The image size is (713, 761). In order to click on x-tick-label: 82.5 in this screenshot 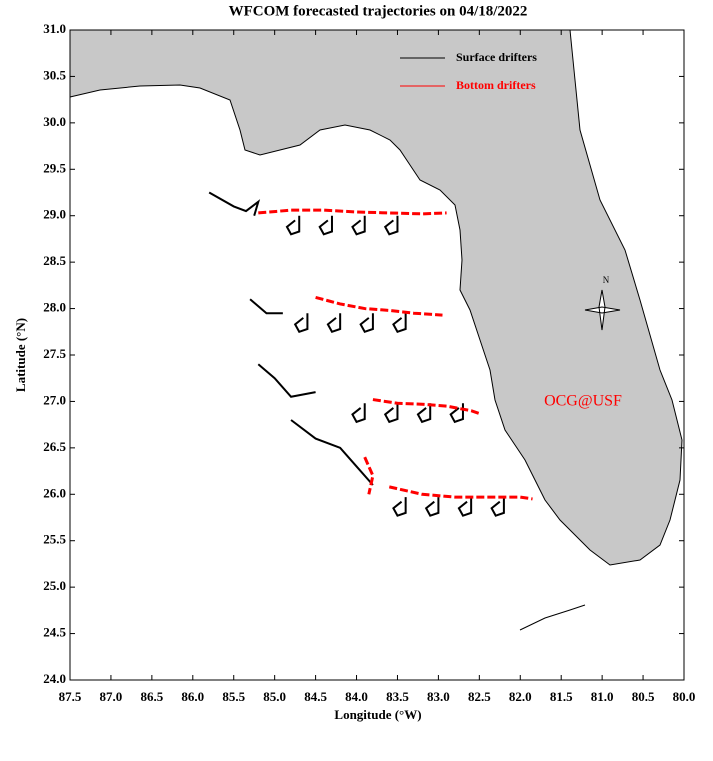, I will do `click(479, 696)`.